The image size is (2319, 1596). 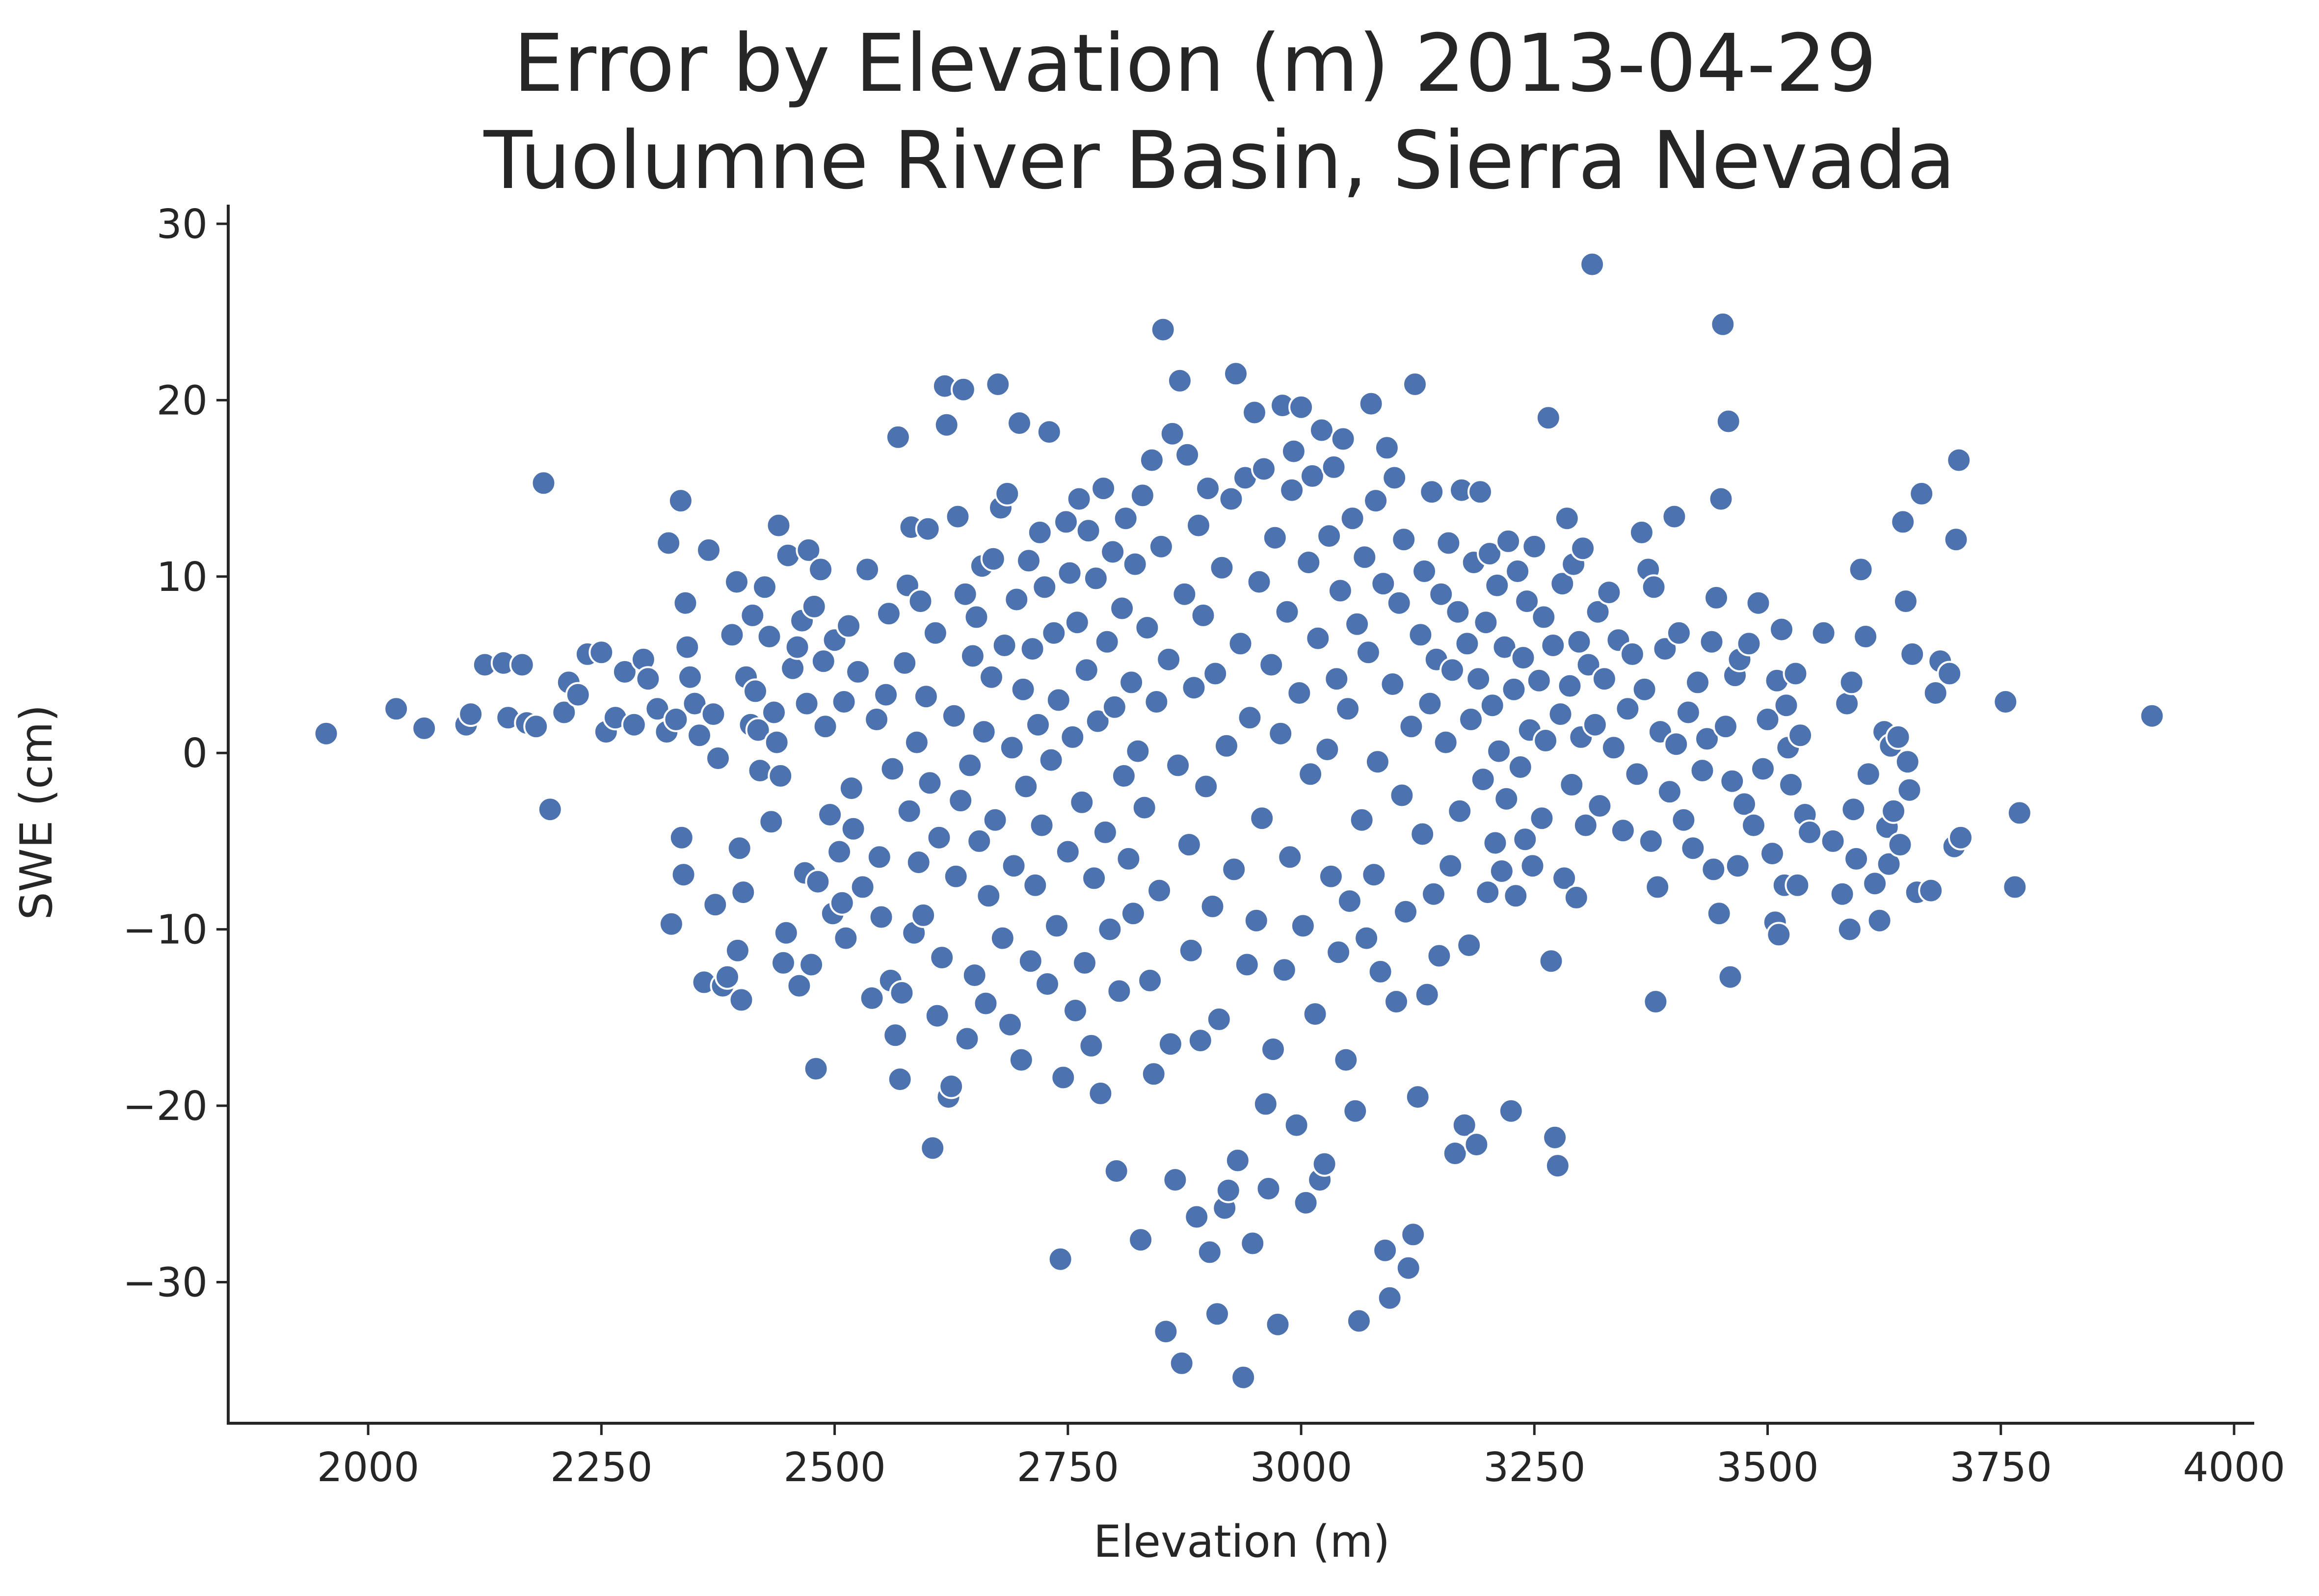 I want to click on x-tick-label: 4000, so click(x=2234, y=1468).